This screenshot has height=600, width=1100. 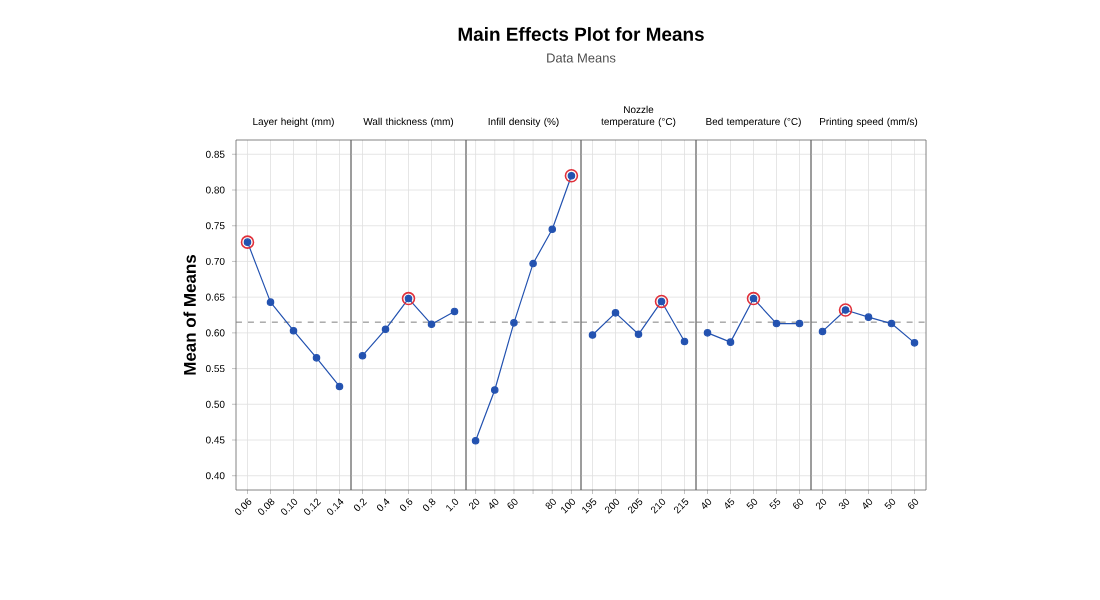 I want to click on y-axis-title: Mean of Means, so click(x=189, y=315).